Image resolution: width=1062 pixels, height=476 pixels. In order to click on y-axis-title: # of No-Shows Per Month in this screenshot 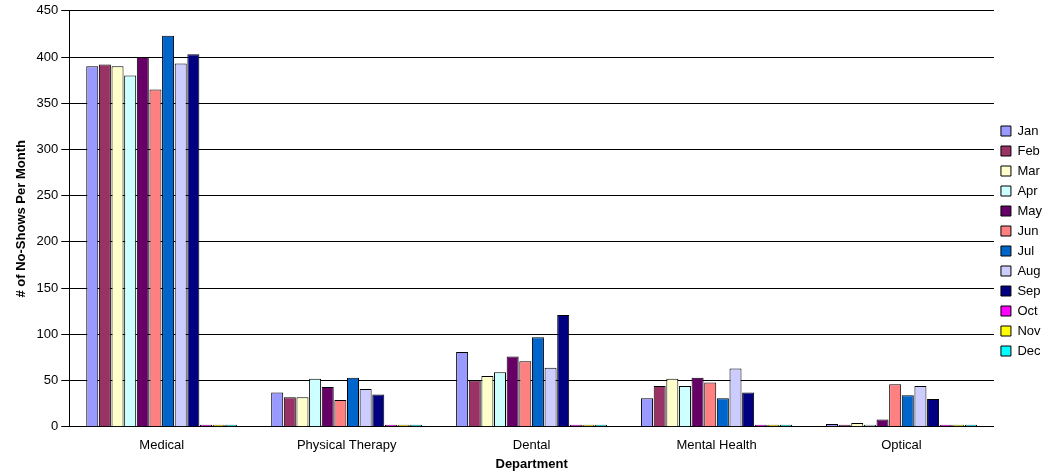, I will do `click(21, 219)`.